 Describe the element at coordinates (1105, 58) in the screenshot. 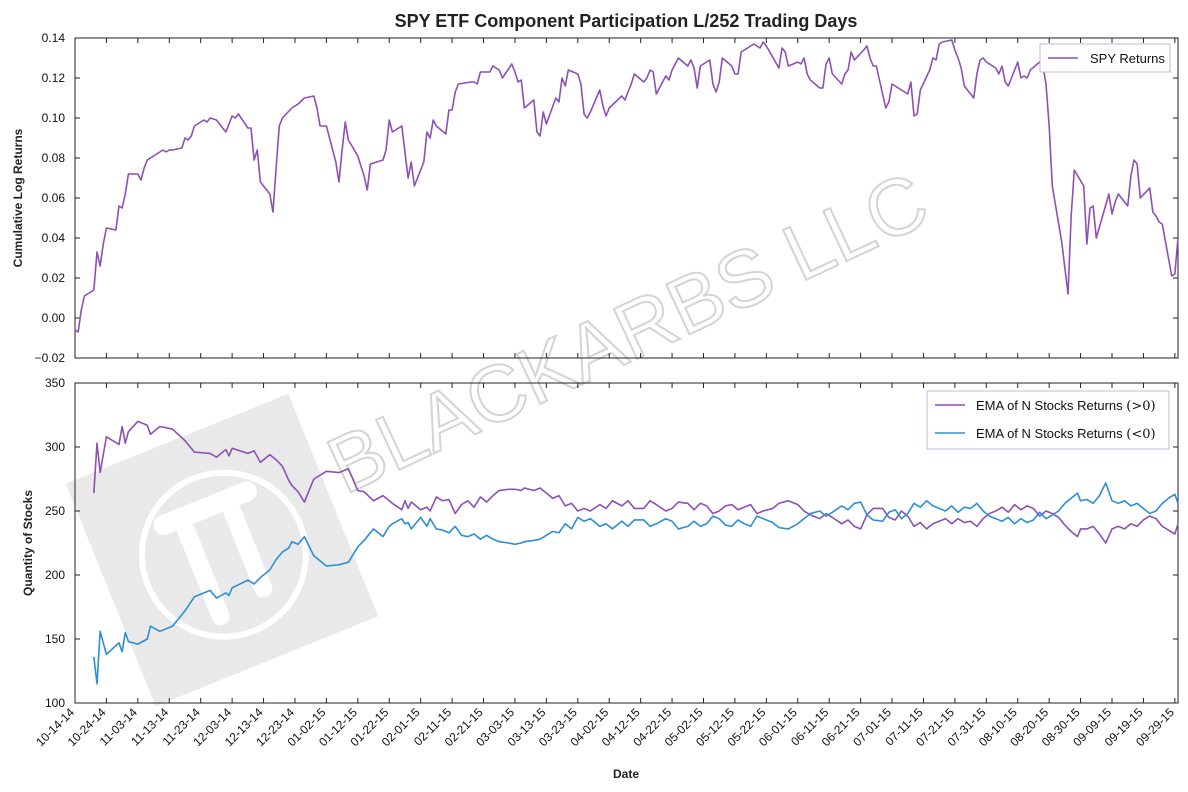

I see `top-legend: SPY Returns` at that location.